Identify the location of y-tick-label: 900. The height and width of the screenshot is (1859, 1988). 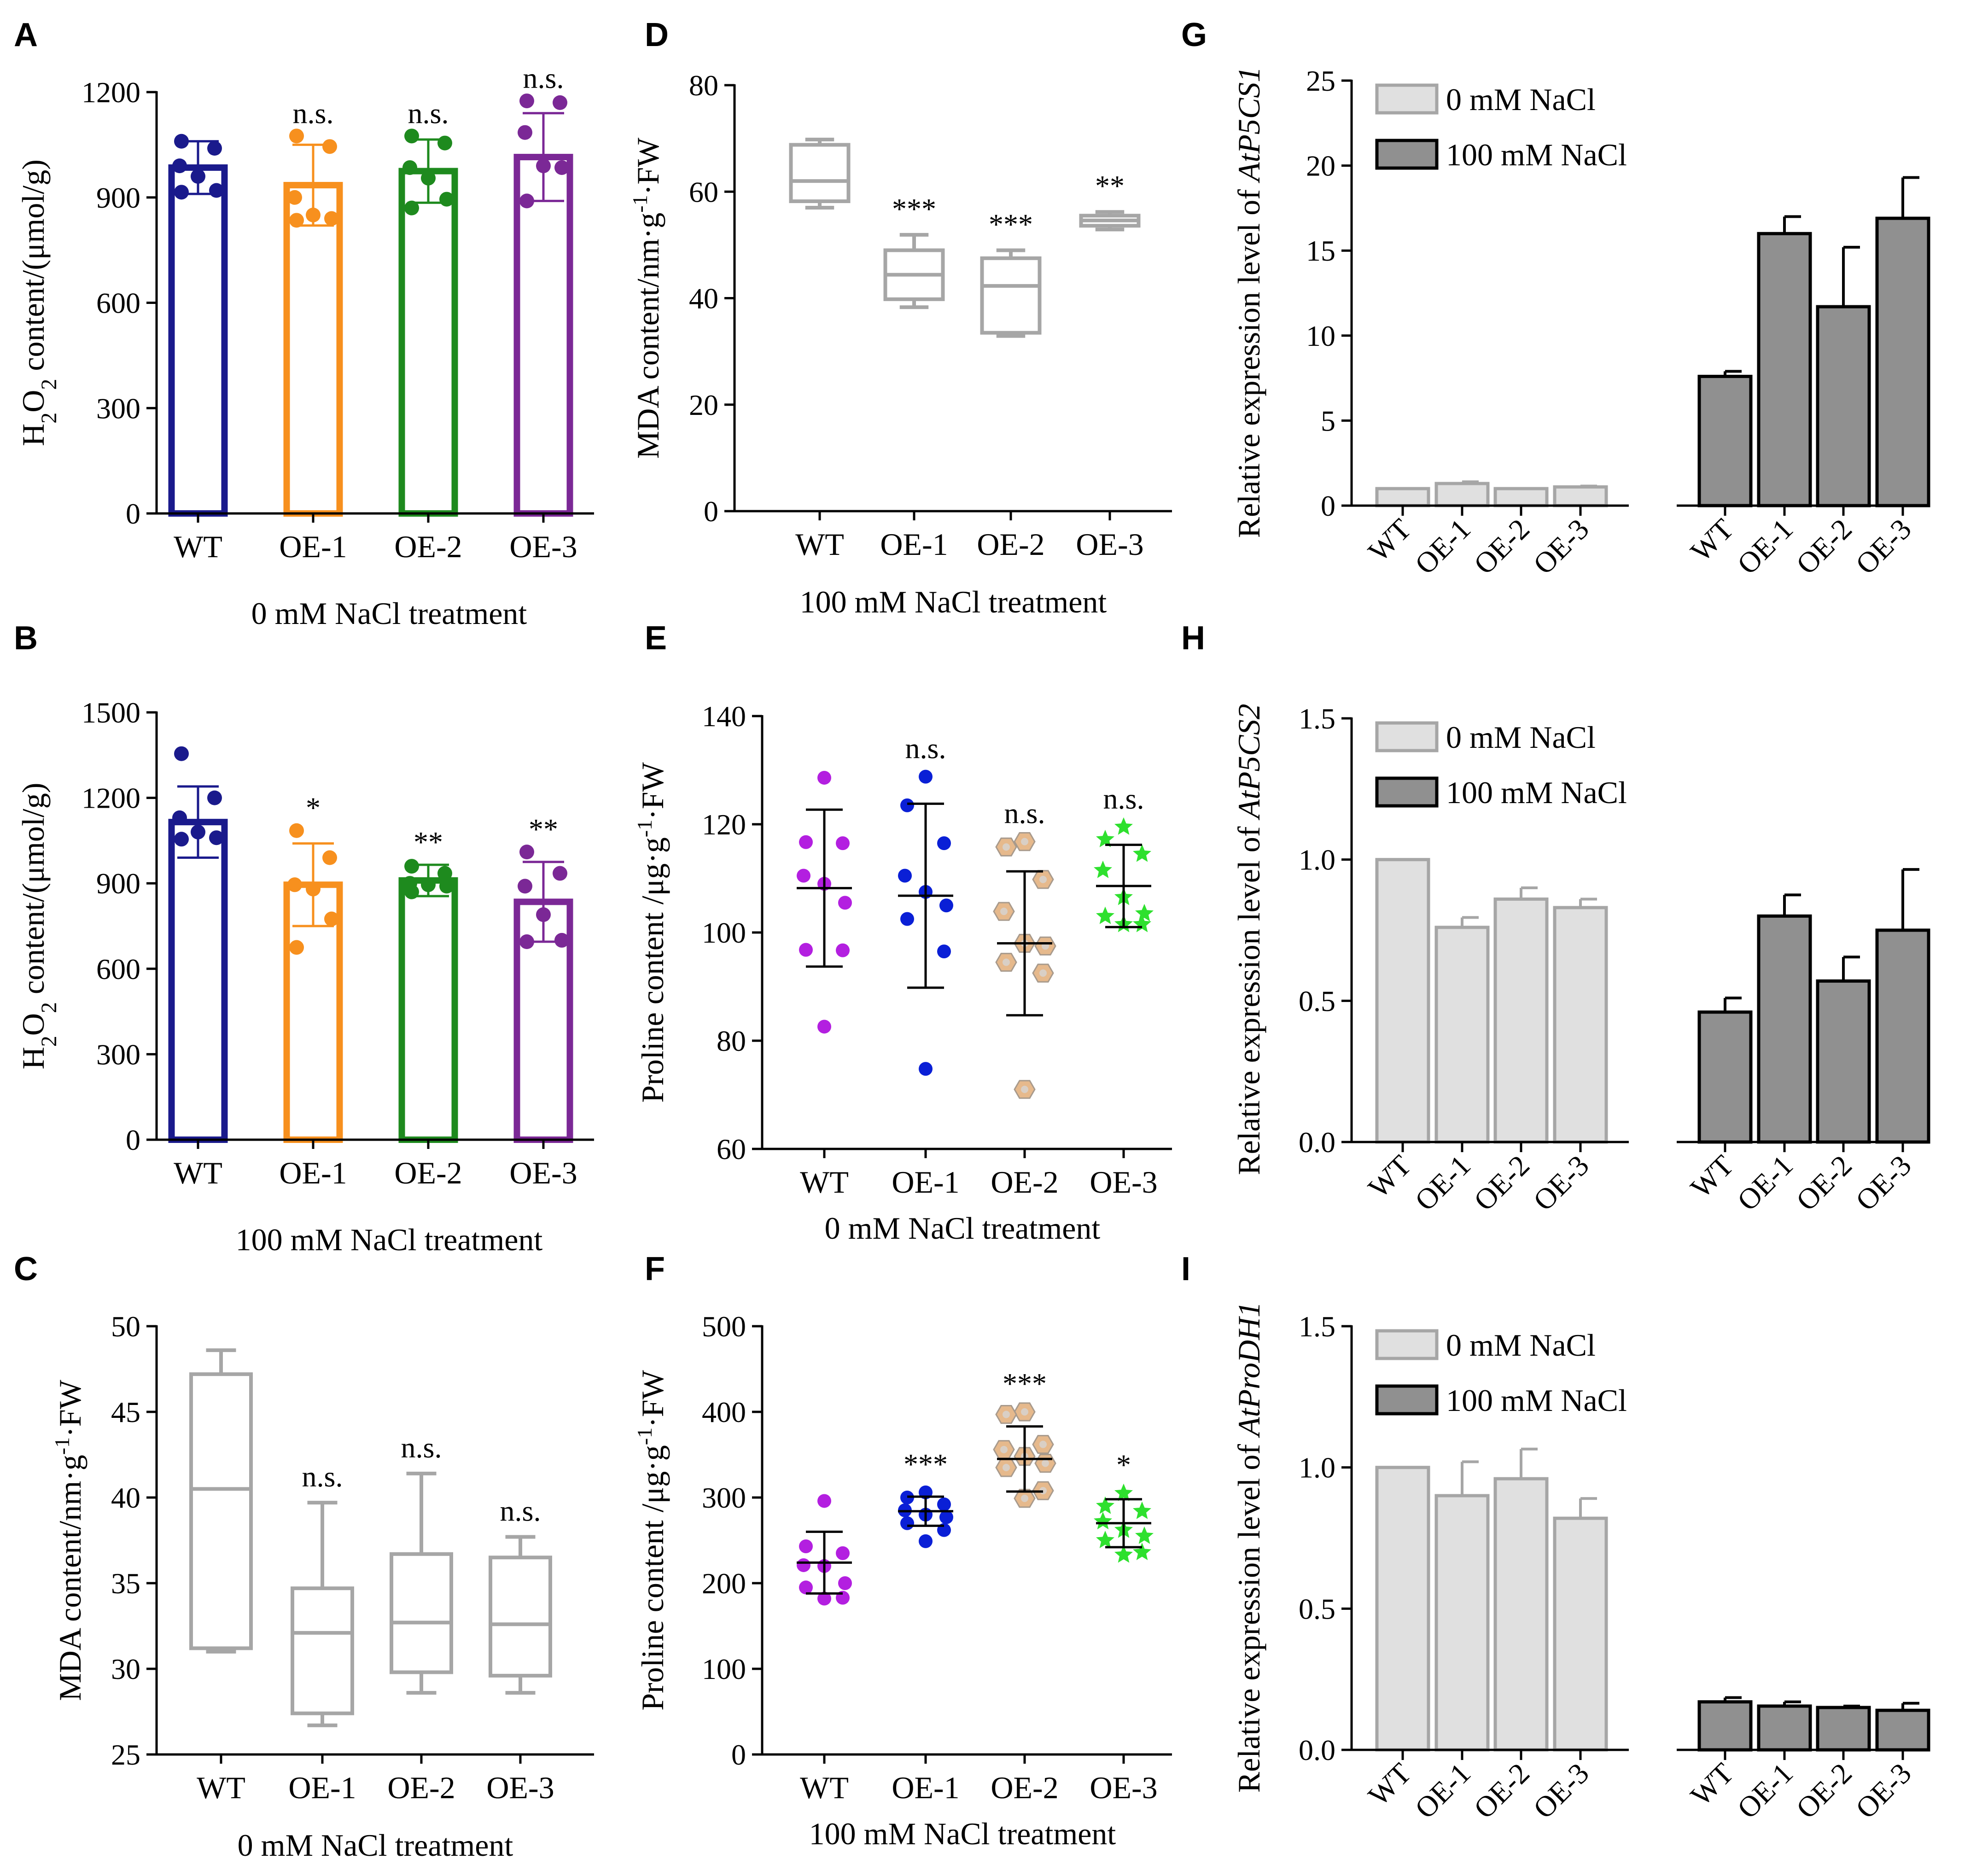
(118, 884).